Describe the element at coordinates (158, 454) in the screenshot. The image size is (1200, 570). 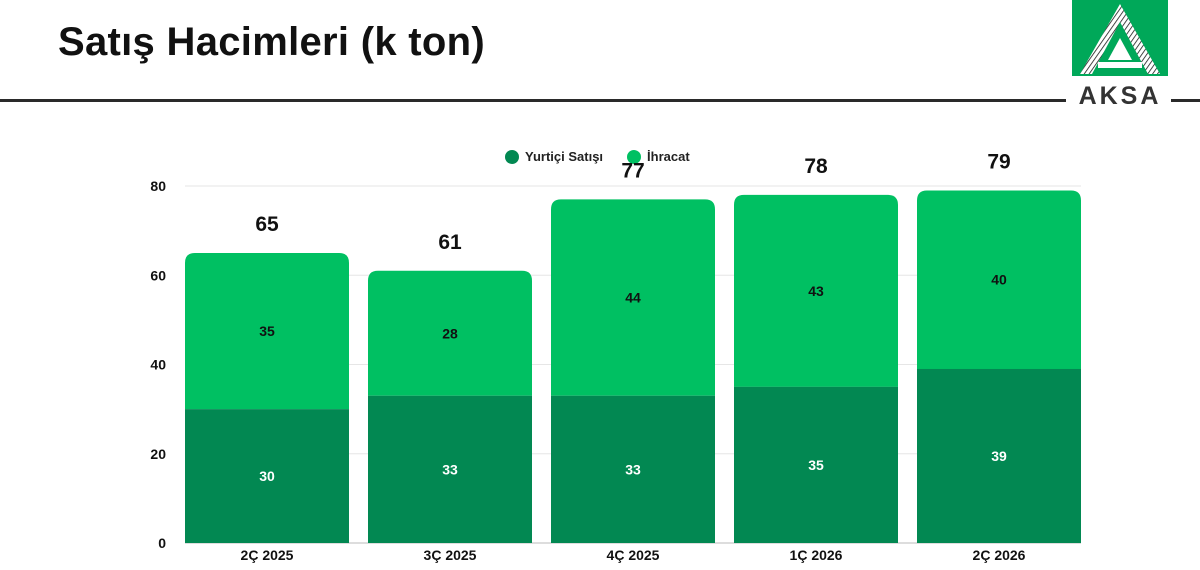
I see `y-tick-label-20: 20` at that location.